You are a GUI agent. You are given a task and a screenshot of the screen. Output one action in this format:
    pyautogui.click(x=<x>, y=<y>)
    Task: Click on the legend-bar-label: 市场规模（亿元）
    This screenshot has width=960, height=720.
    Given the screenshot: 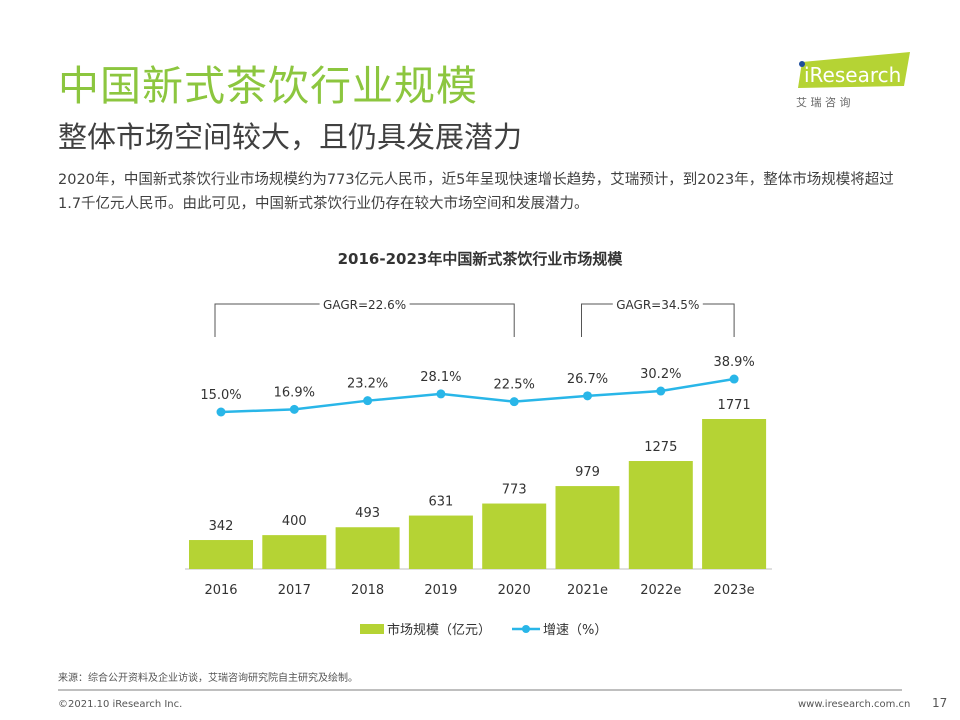 What is the action you would take?
    pyautogui.click(x=439, y=630)
    